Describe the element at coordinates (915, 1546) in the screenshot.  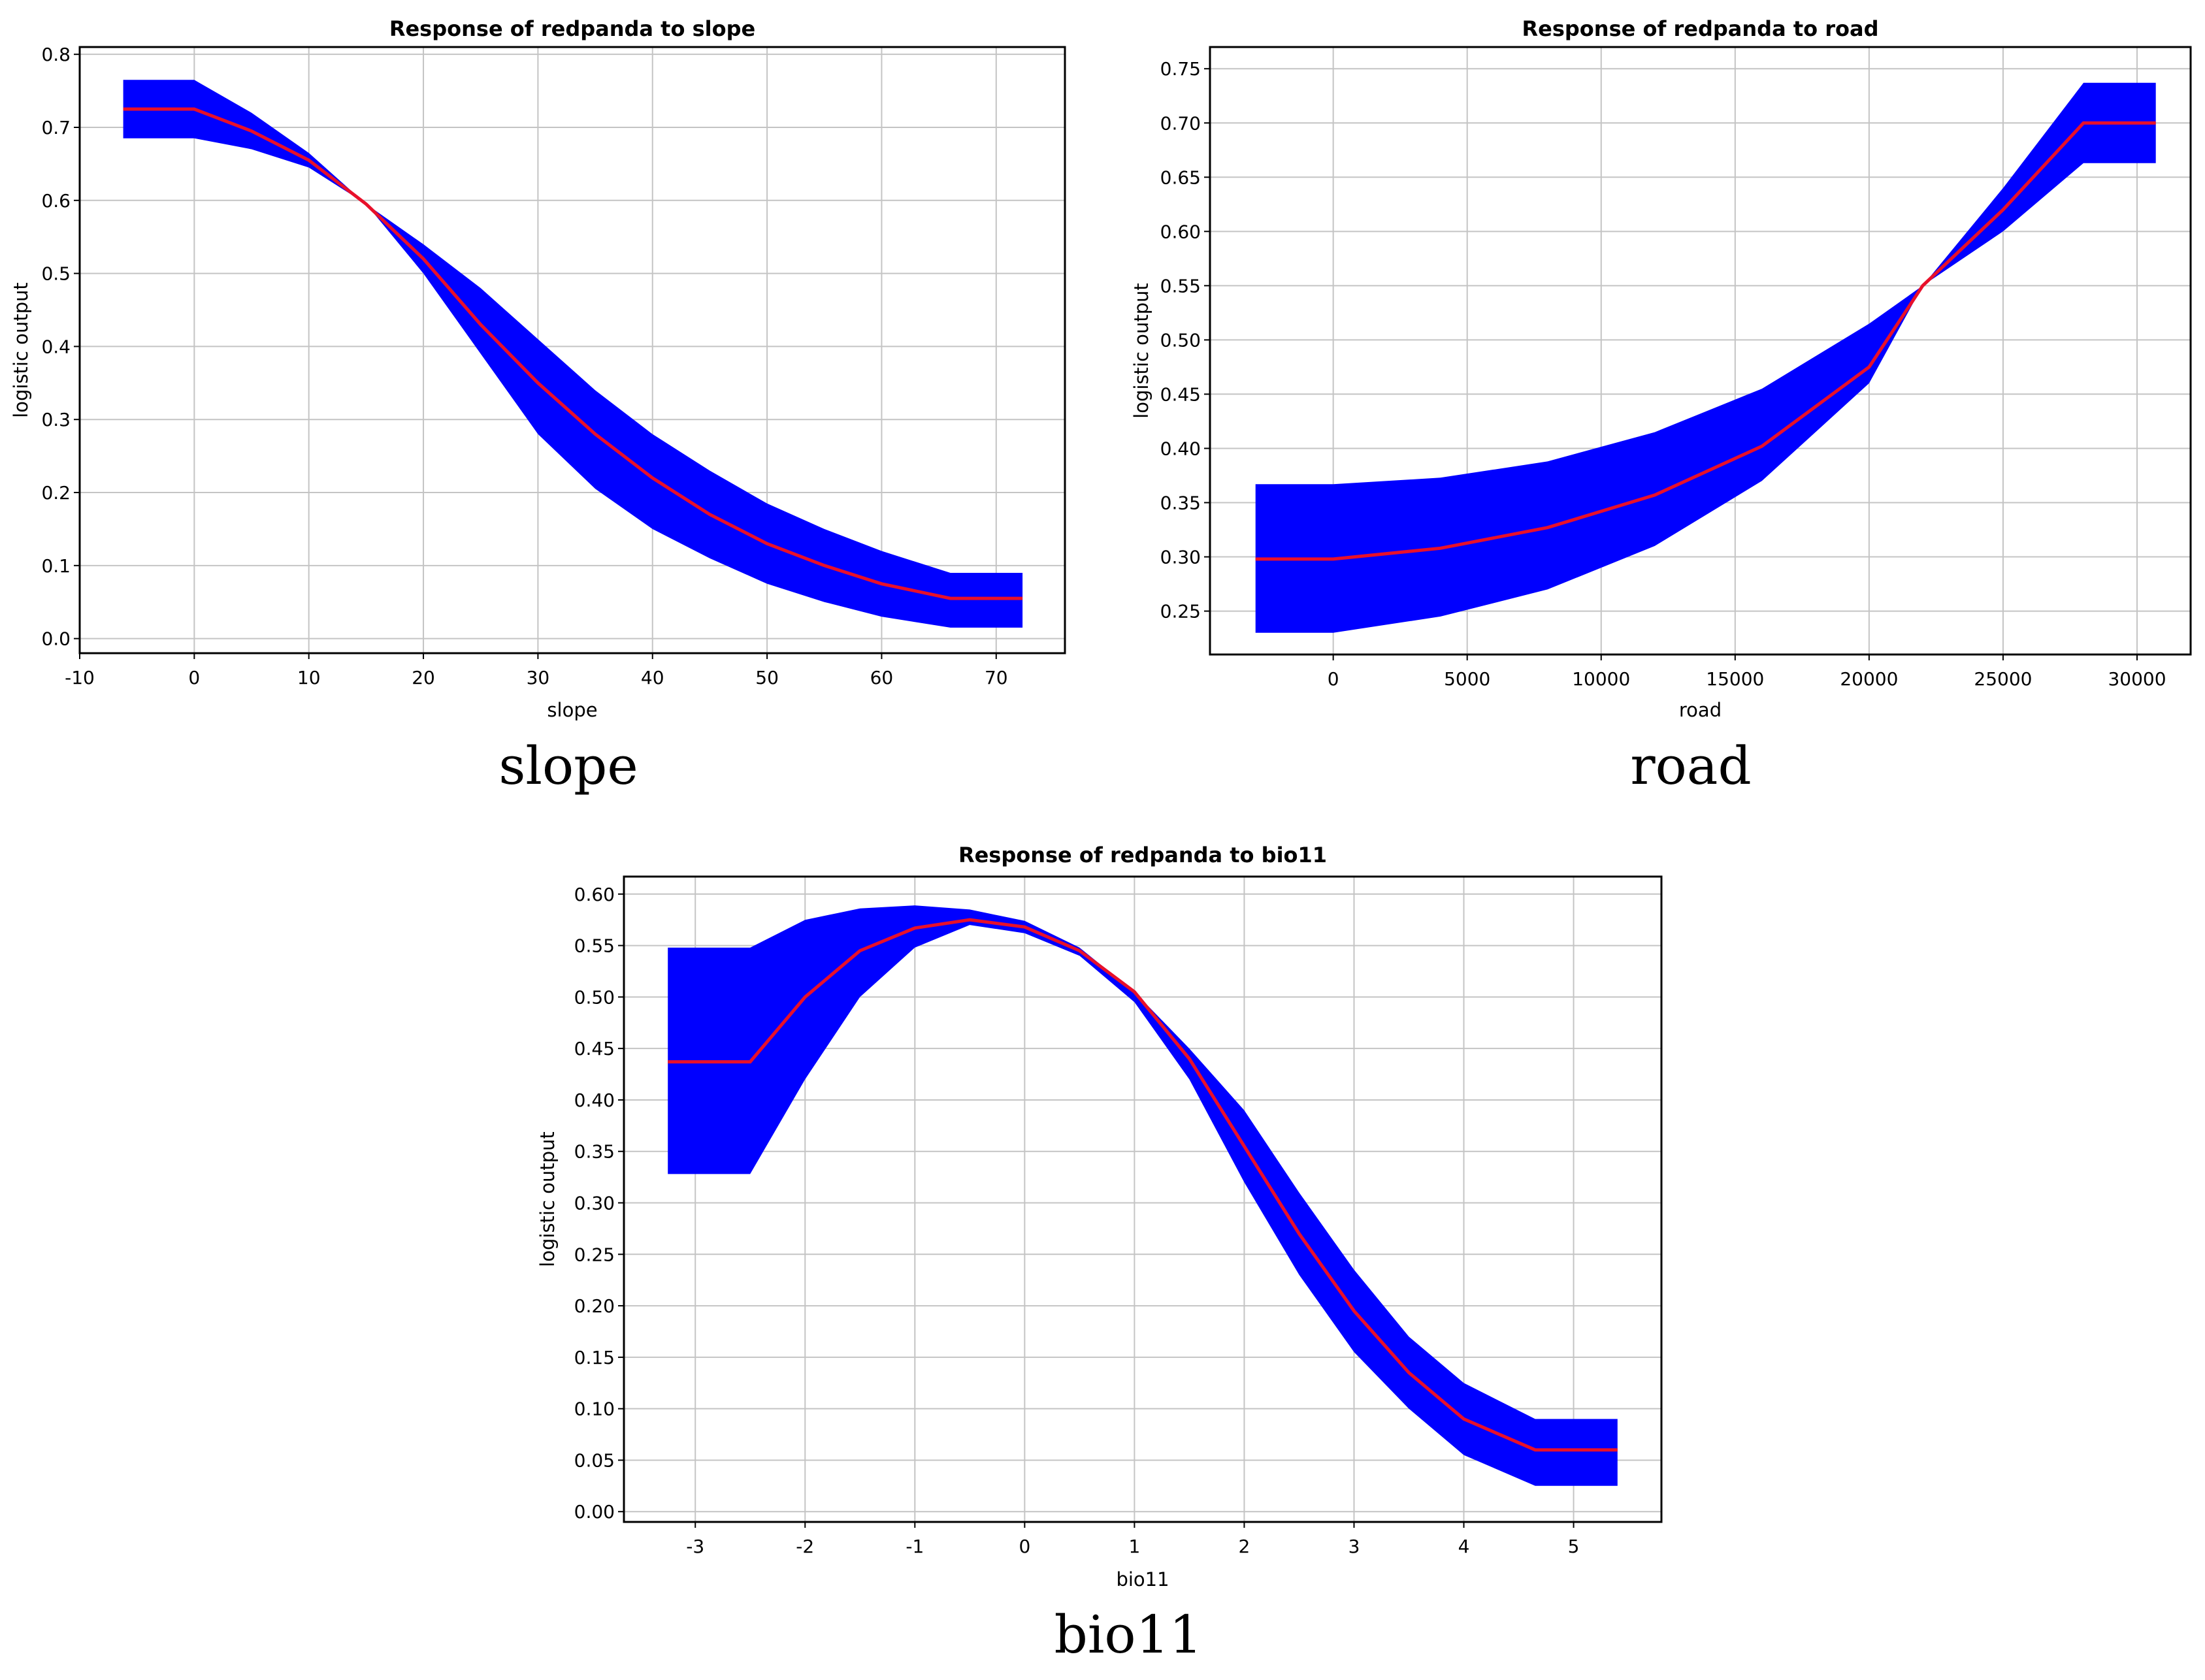
I see `x-tick-label: -1` at that location.